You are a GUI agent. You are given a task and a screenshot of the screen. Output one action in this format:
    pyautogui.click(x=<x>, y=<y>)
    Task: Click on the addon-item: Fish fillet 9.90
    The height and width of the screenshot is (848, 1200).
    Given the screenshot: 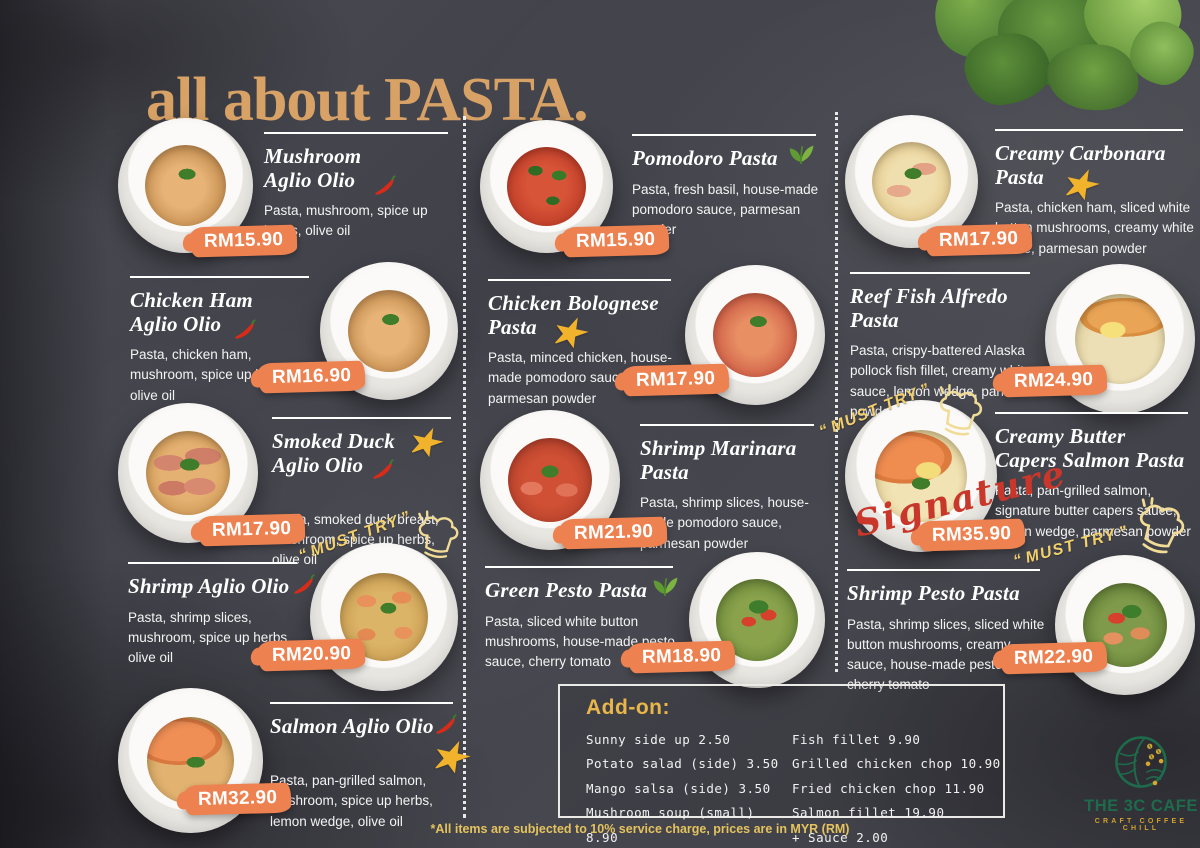 What is the action you would take?
    pyautogui.click(x=856, y=739)
    